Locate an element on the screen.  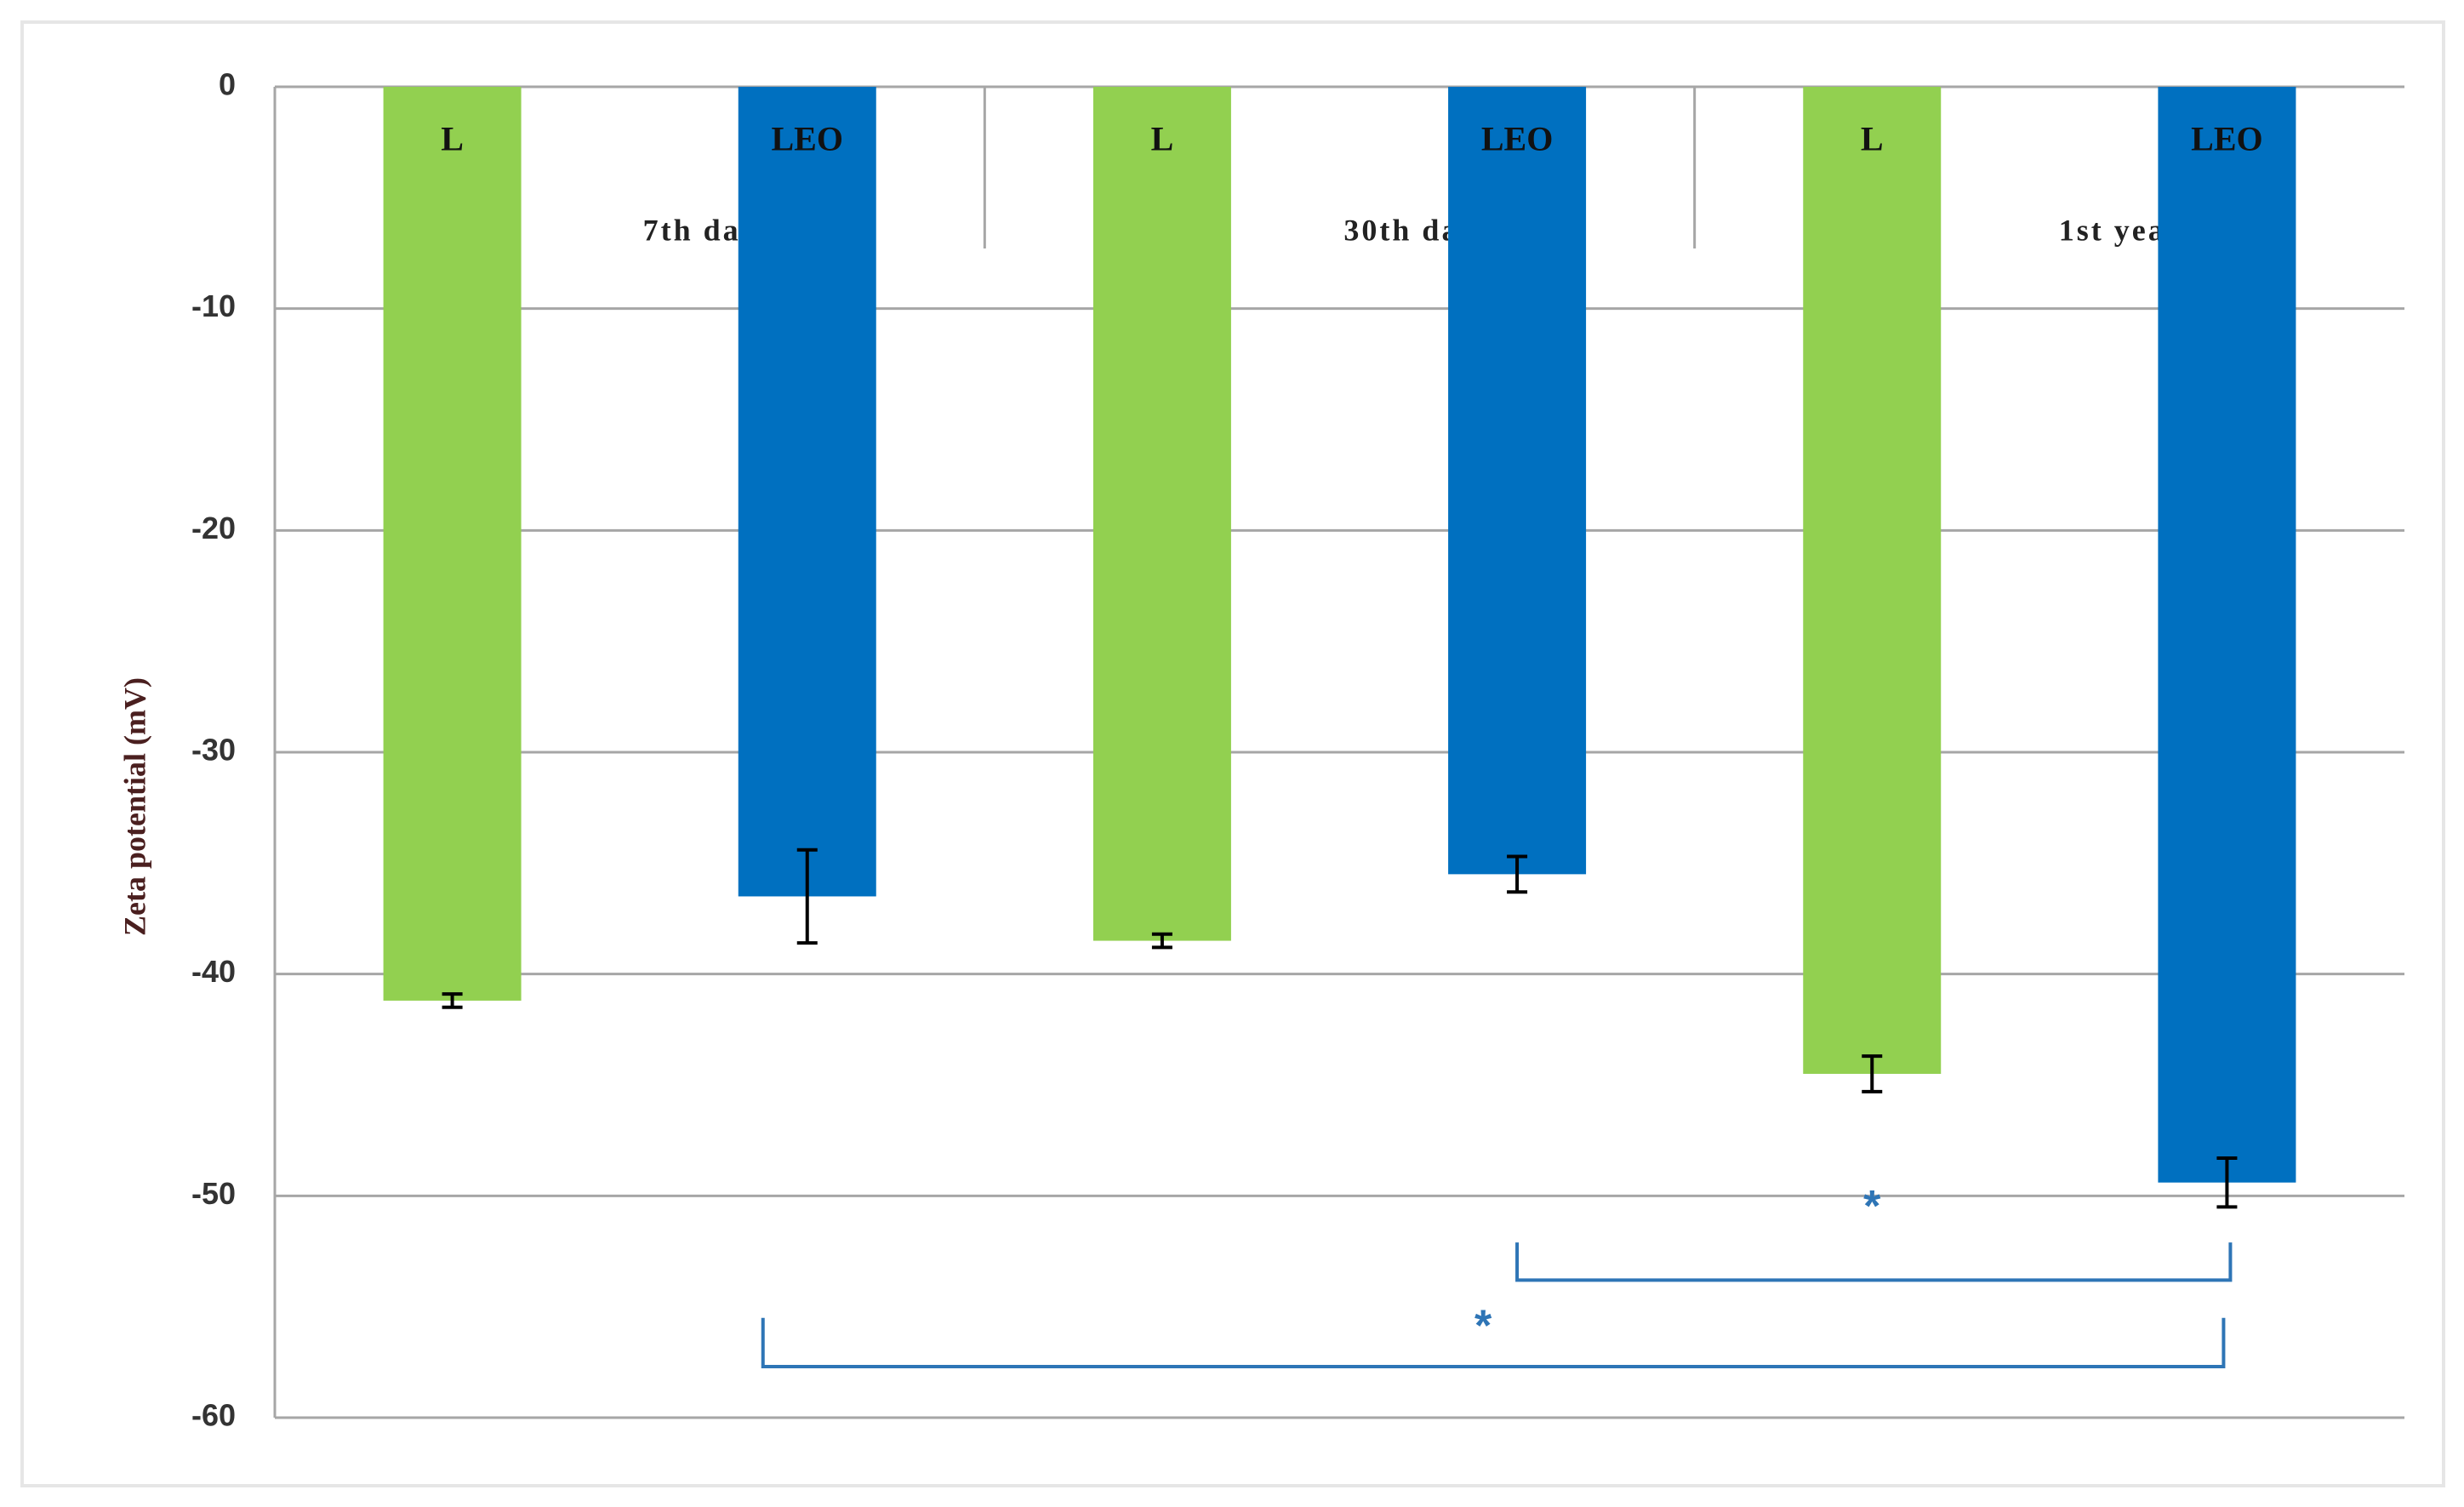
y-tick-label: -10 is located at coordinates (214, 305).